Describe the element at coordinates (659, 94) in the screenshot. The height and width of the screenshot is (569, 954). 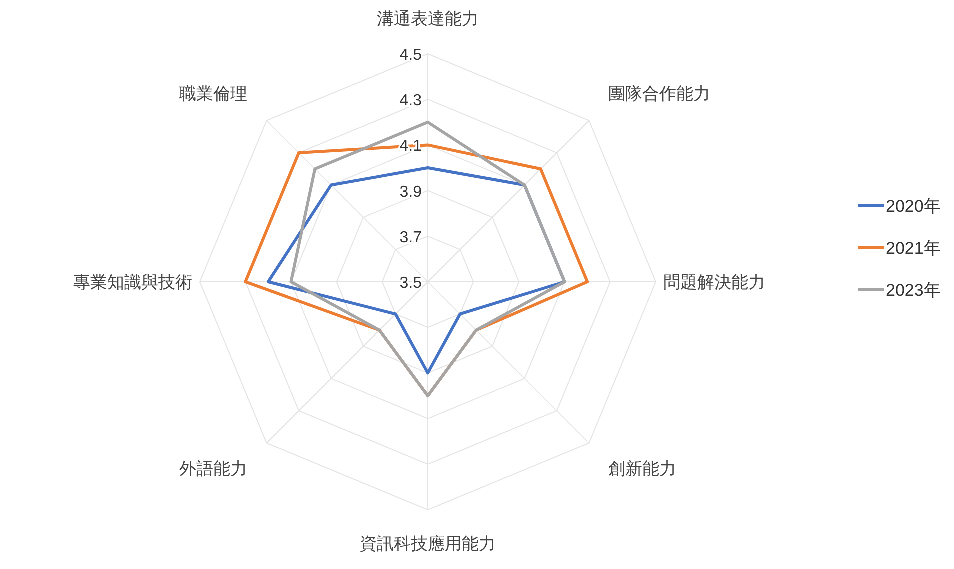
I see `spoke-label: 團隊合作能力` at that location.